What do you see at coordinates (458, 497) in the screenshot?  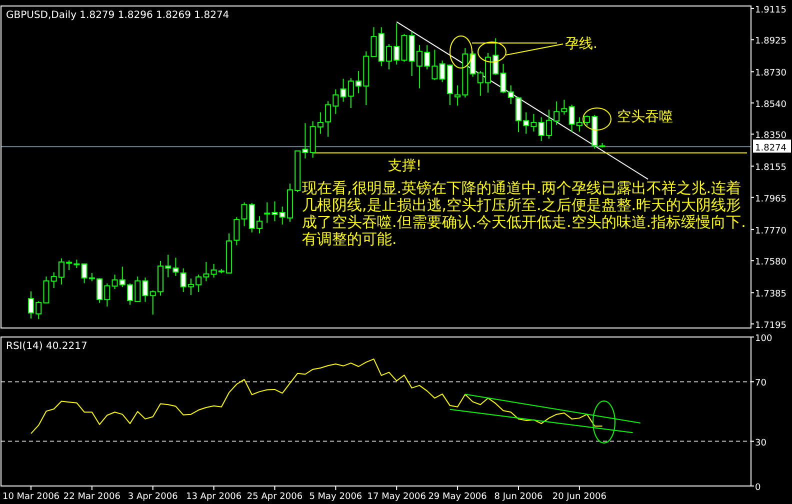 I see `x-tick-label: 29 May 2006` at bounding box center [458, 497].